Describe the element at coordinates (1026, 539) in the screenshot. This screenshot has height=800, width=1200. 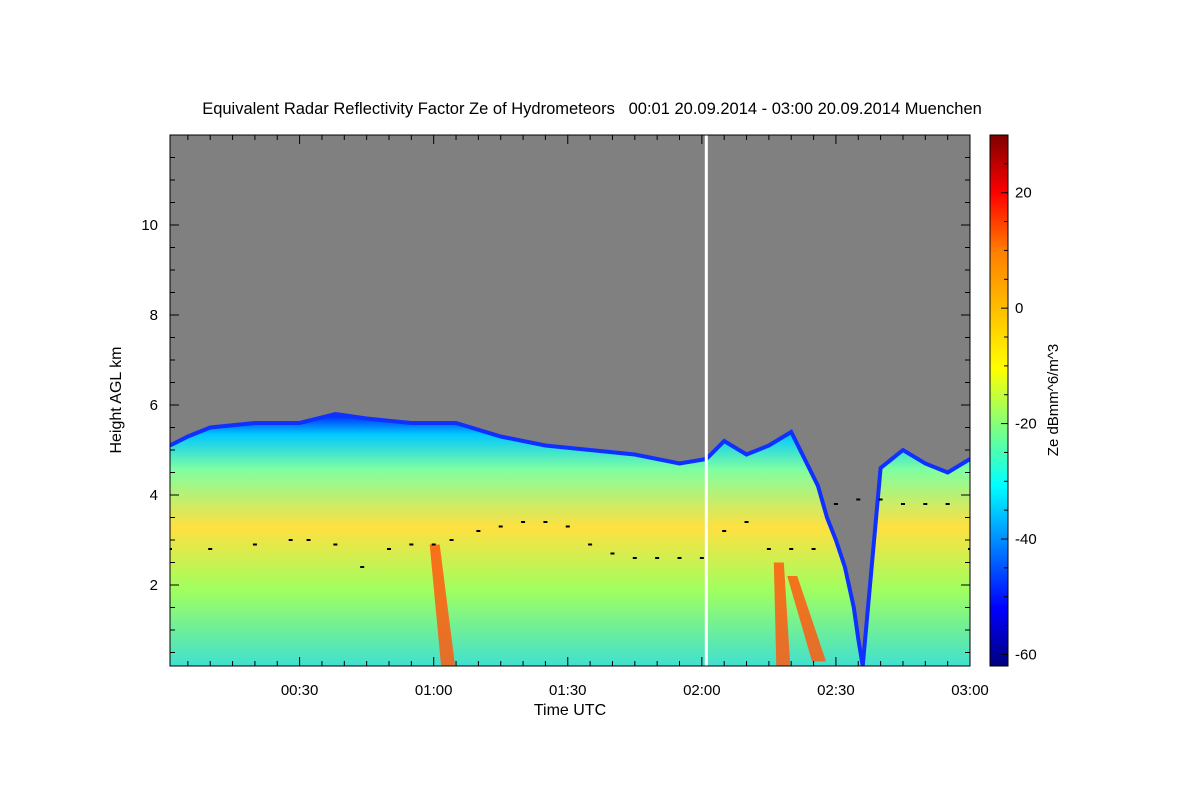
I see `colorbar-tick-label: -40` at that location.